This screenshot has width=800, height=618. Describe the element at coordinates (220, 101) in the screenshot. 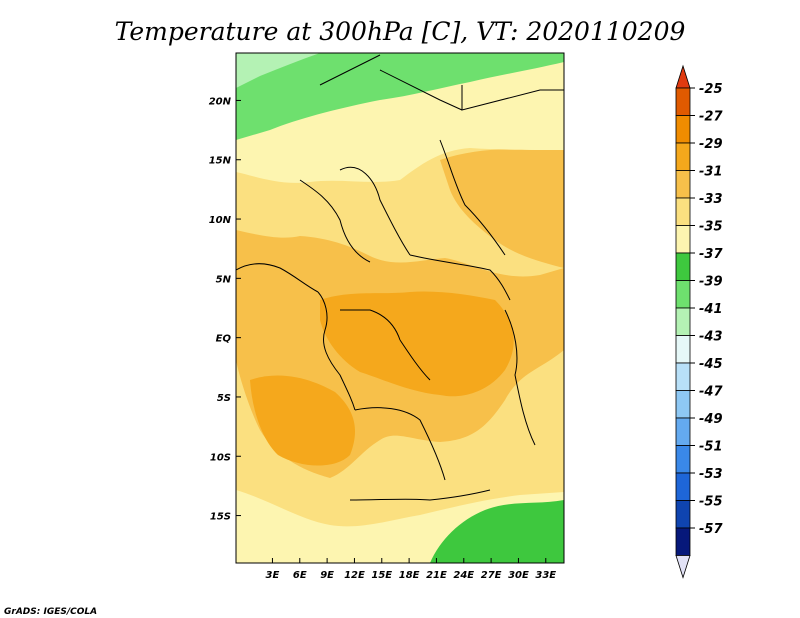

I see `y-tick-label: 20N` at that location.